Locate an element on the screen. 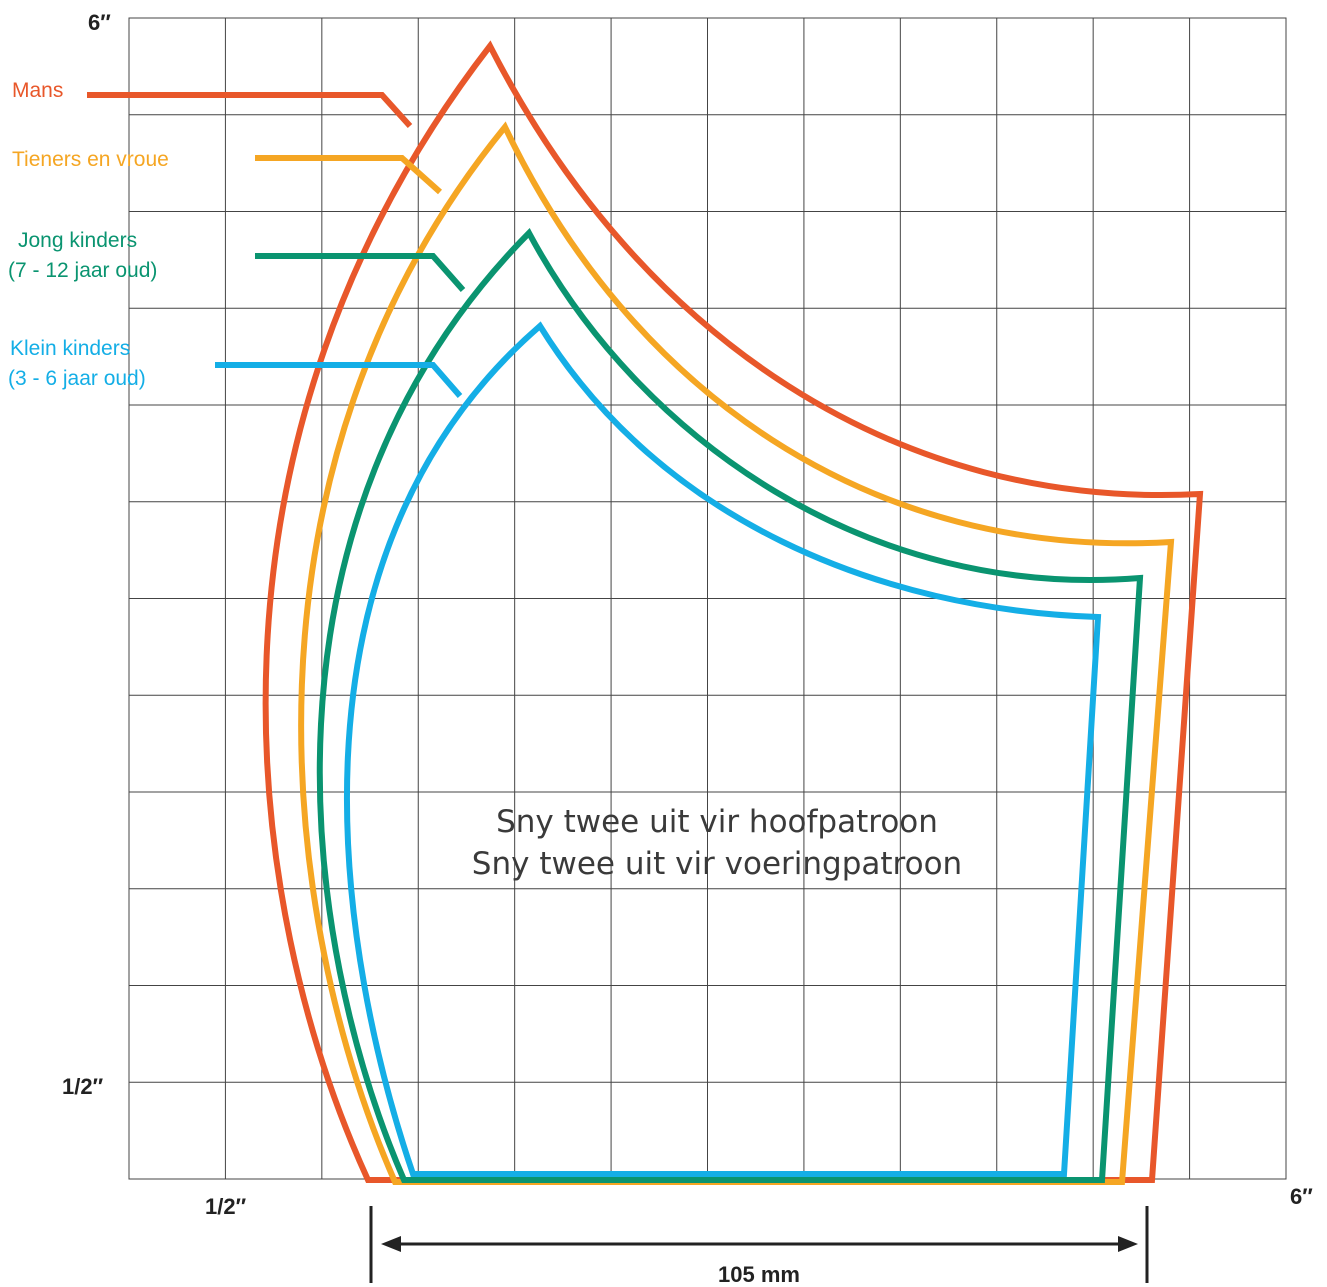  legend-label-jong-line2: (7 - 12 jaar oud) is located at coordinates (82, 270).